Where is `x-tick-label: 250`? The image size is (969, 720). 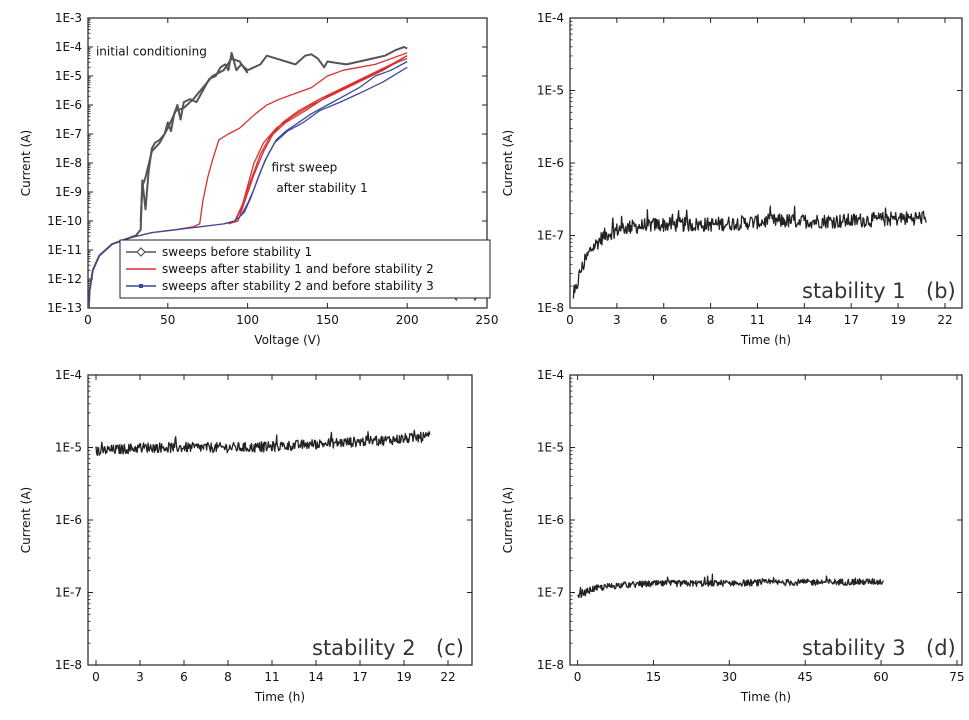
x-tick-label: 250 is located at coordinates (487, 320).